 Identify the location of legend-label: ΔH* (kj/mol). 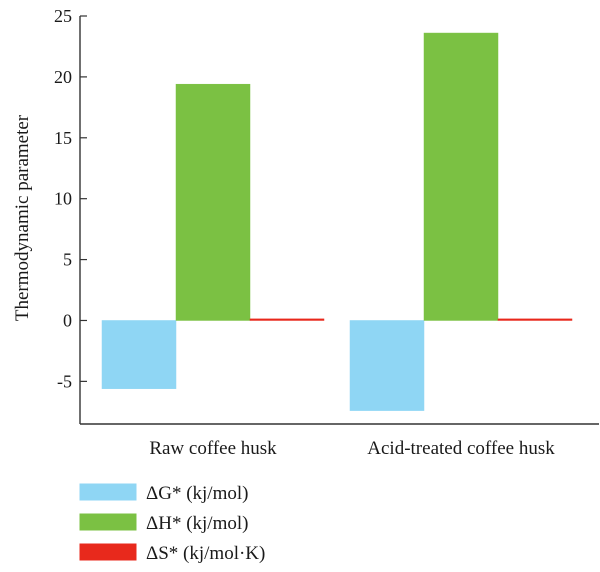
(197, 523).